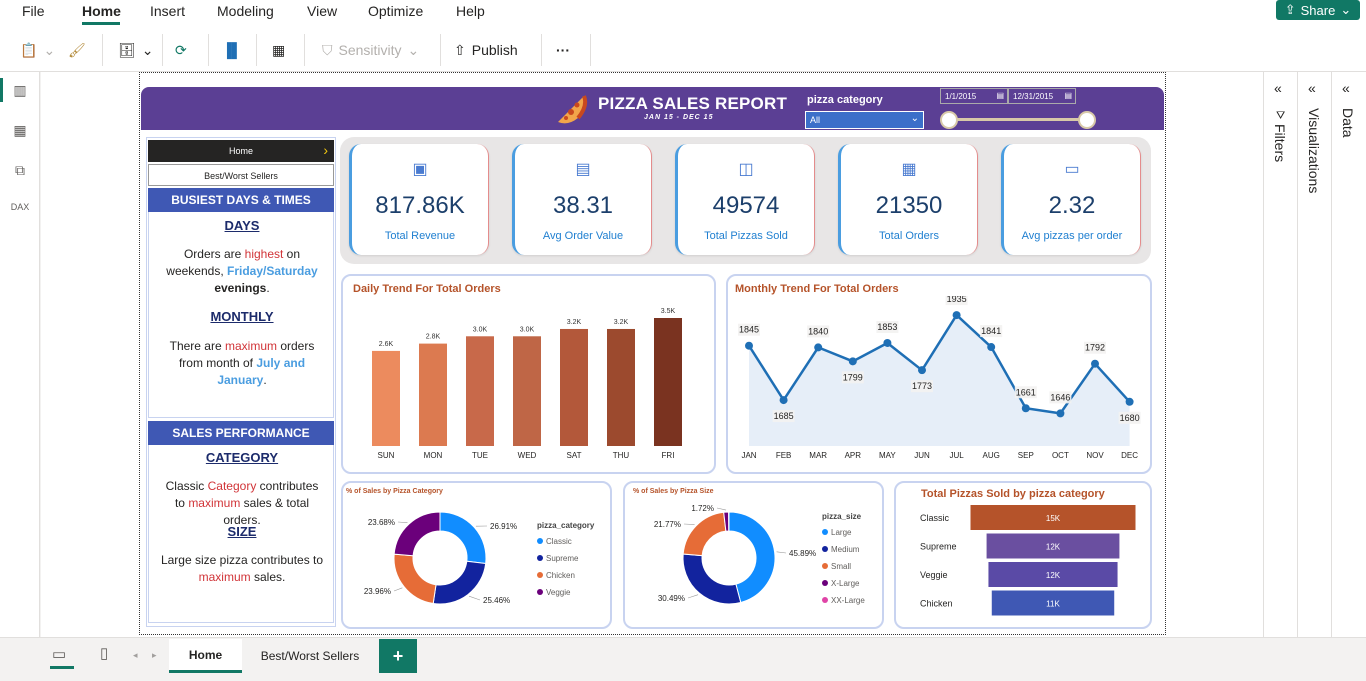  What do you see at coordinates (583, 205) in the screenshot?
I see `kpi-value: 38.31` at bounding box center [583, 205].